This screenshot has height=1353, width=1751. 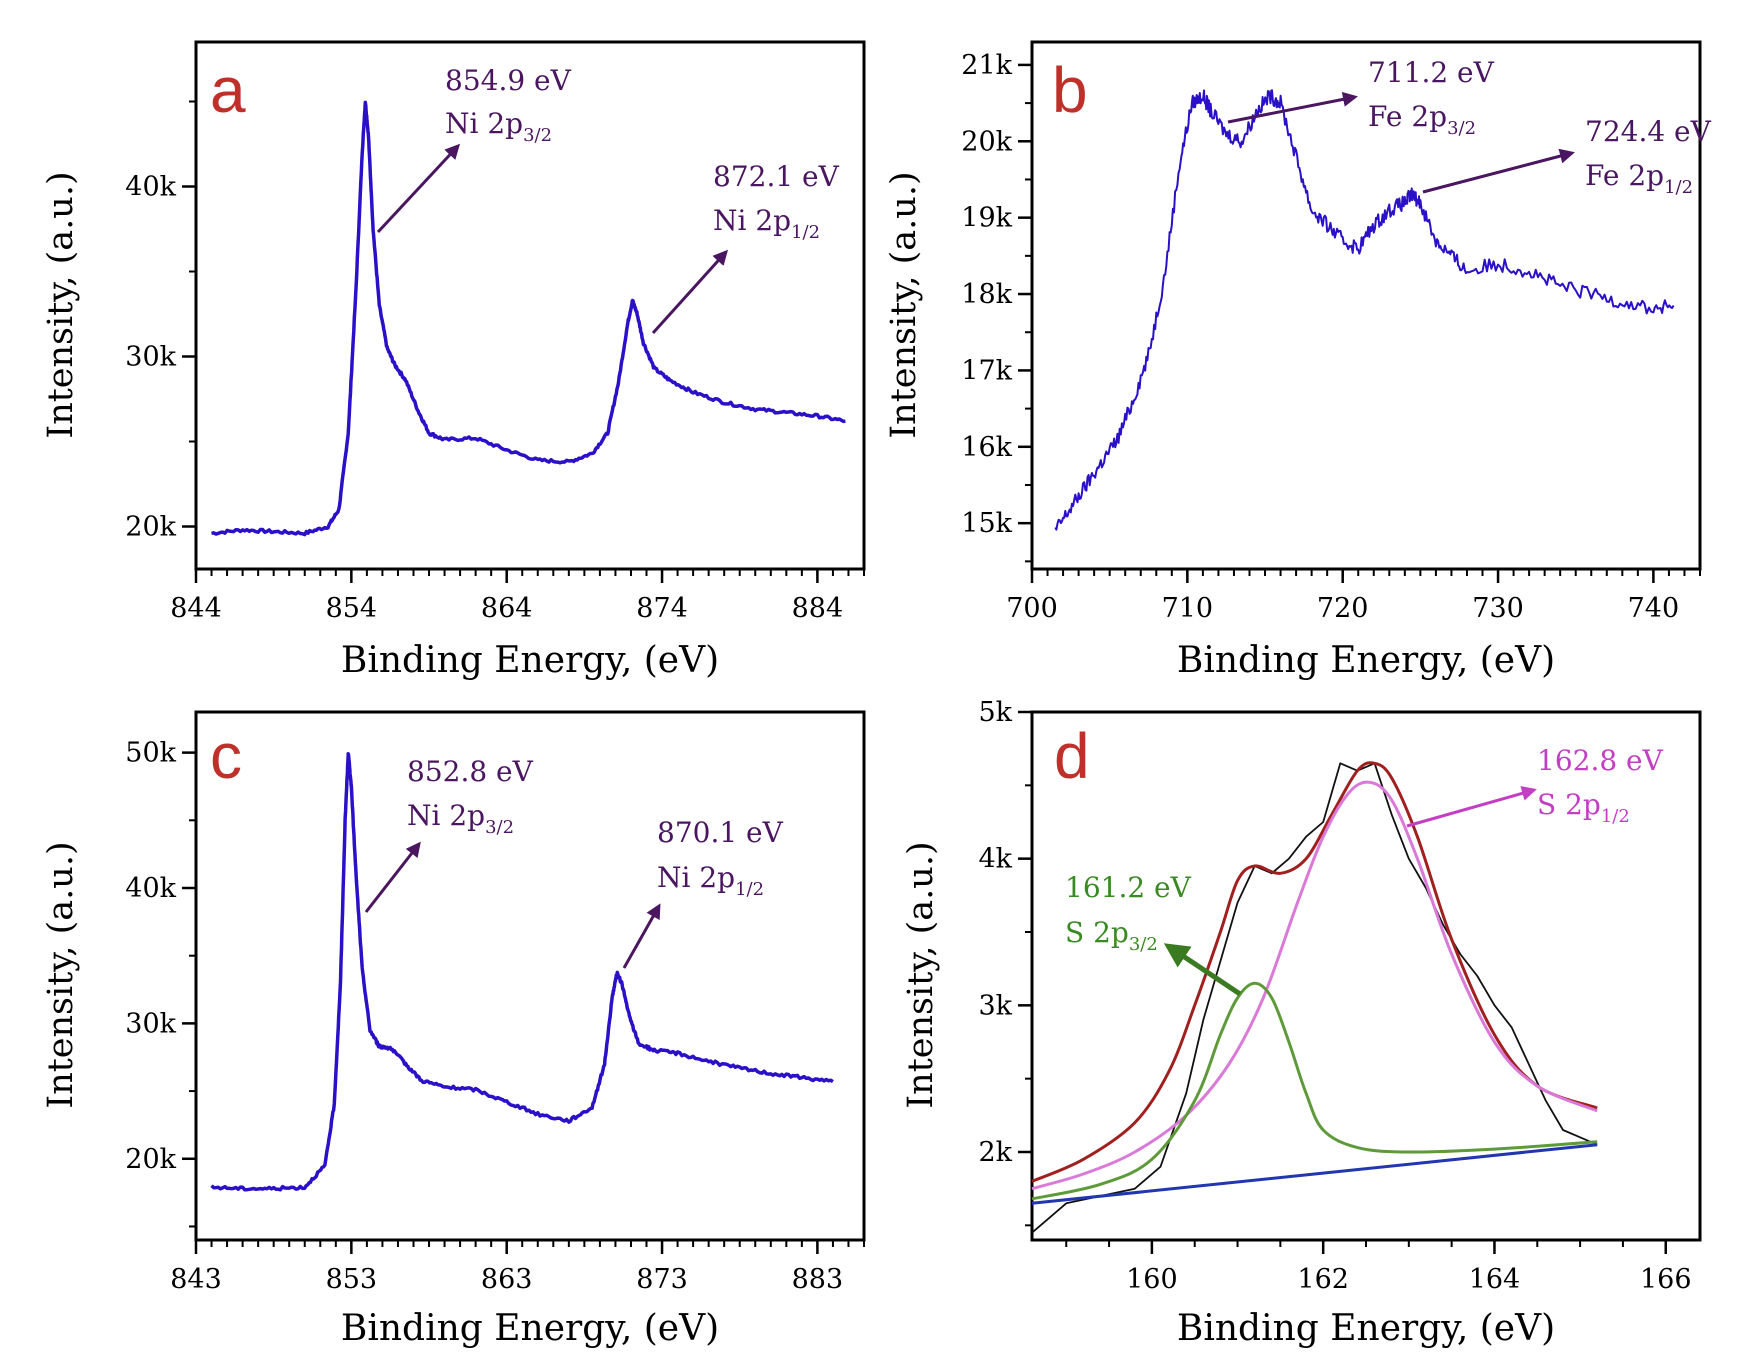 I want to click on y-tick-label: 3k, so click(x=995, y=1005).